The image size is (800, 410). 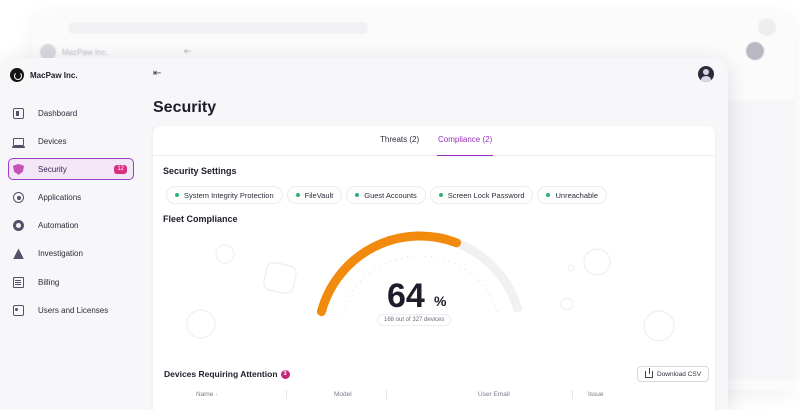 I want to click on column-header-name: Name ↕, so click(x=207, y=394).